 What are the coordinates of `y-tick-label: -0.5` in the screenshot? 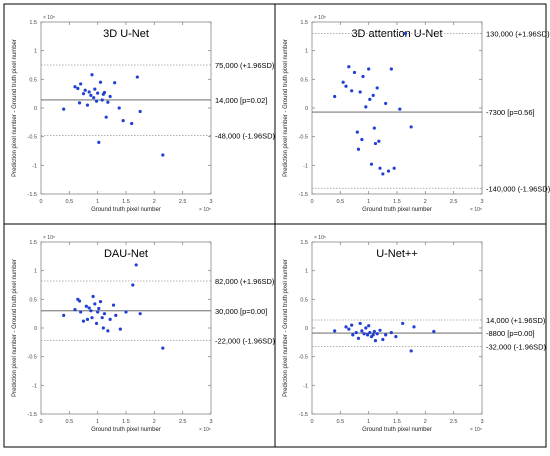 It's located at (303, 138).